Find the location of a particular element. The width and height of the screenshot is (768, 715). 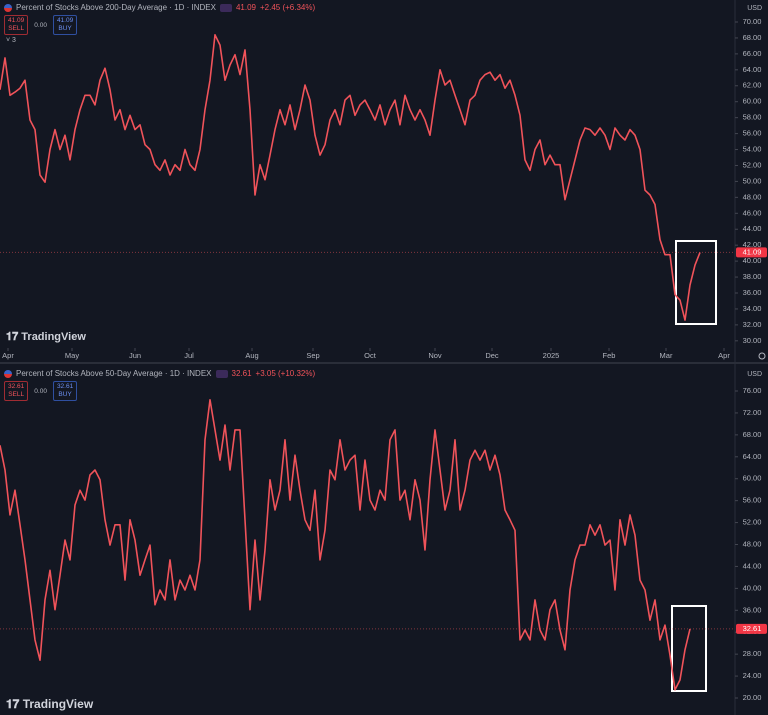

buy-price: 41.09 is located at coordinates (65, 20).